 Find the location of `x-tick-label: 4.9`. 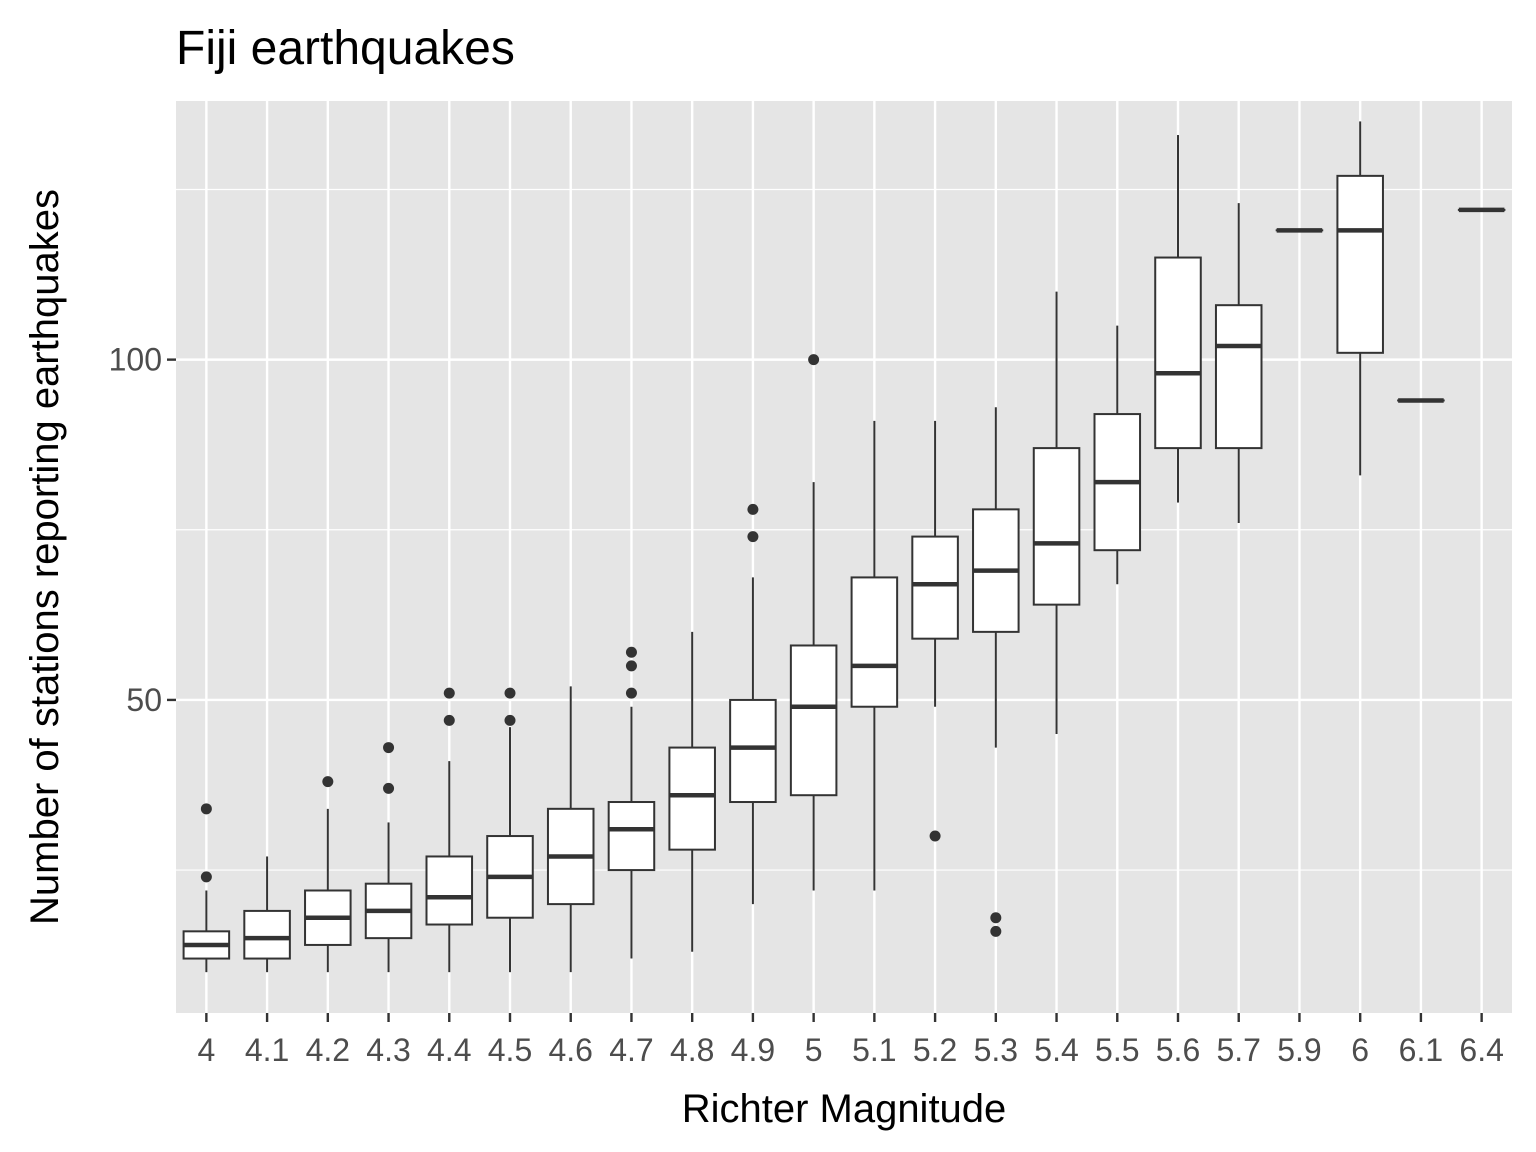

x-tick-label: 4.9 is located at coordinates (753, 1050).